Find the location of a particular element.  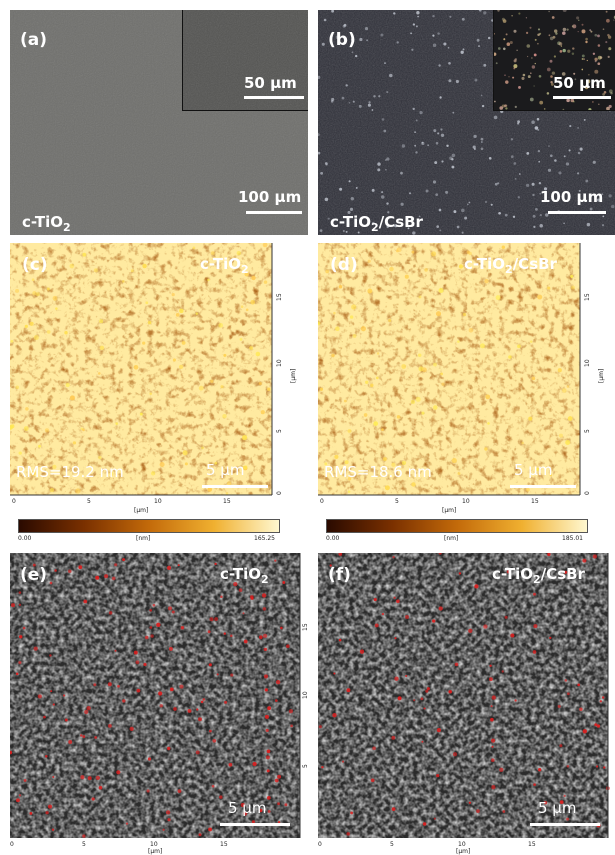

panel-letter: (d) is located at coordinates (344, 265).